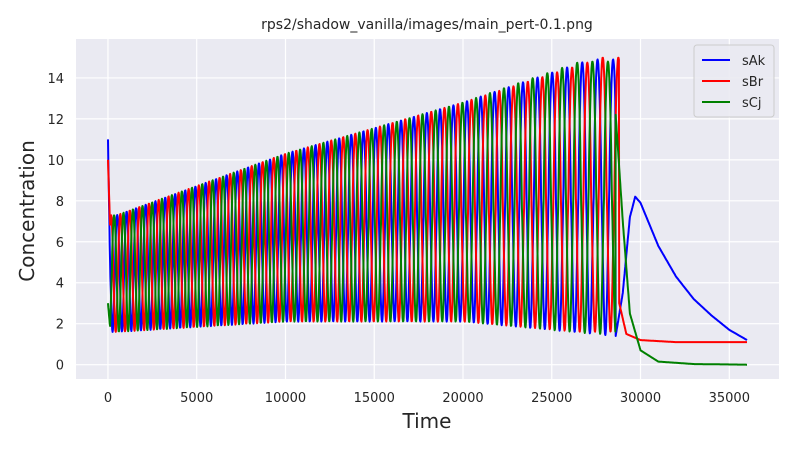 The image size is (800, 450). Describe the element at coordinates (462, 398) in the screenshot. I see `x-tick-label: 20000` at that location.